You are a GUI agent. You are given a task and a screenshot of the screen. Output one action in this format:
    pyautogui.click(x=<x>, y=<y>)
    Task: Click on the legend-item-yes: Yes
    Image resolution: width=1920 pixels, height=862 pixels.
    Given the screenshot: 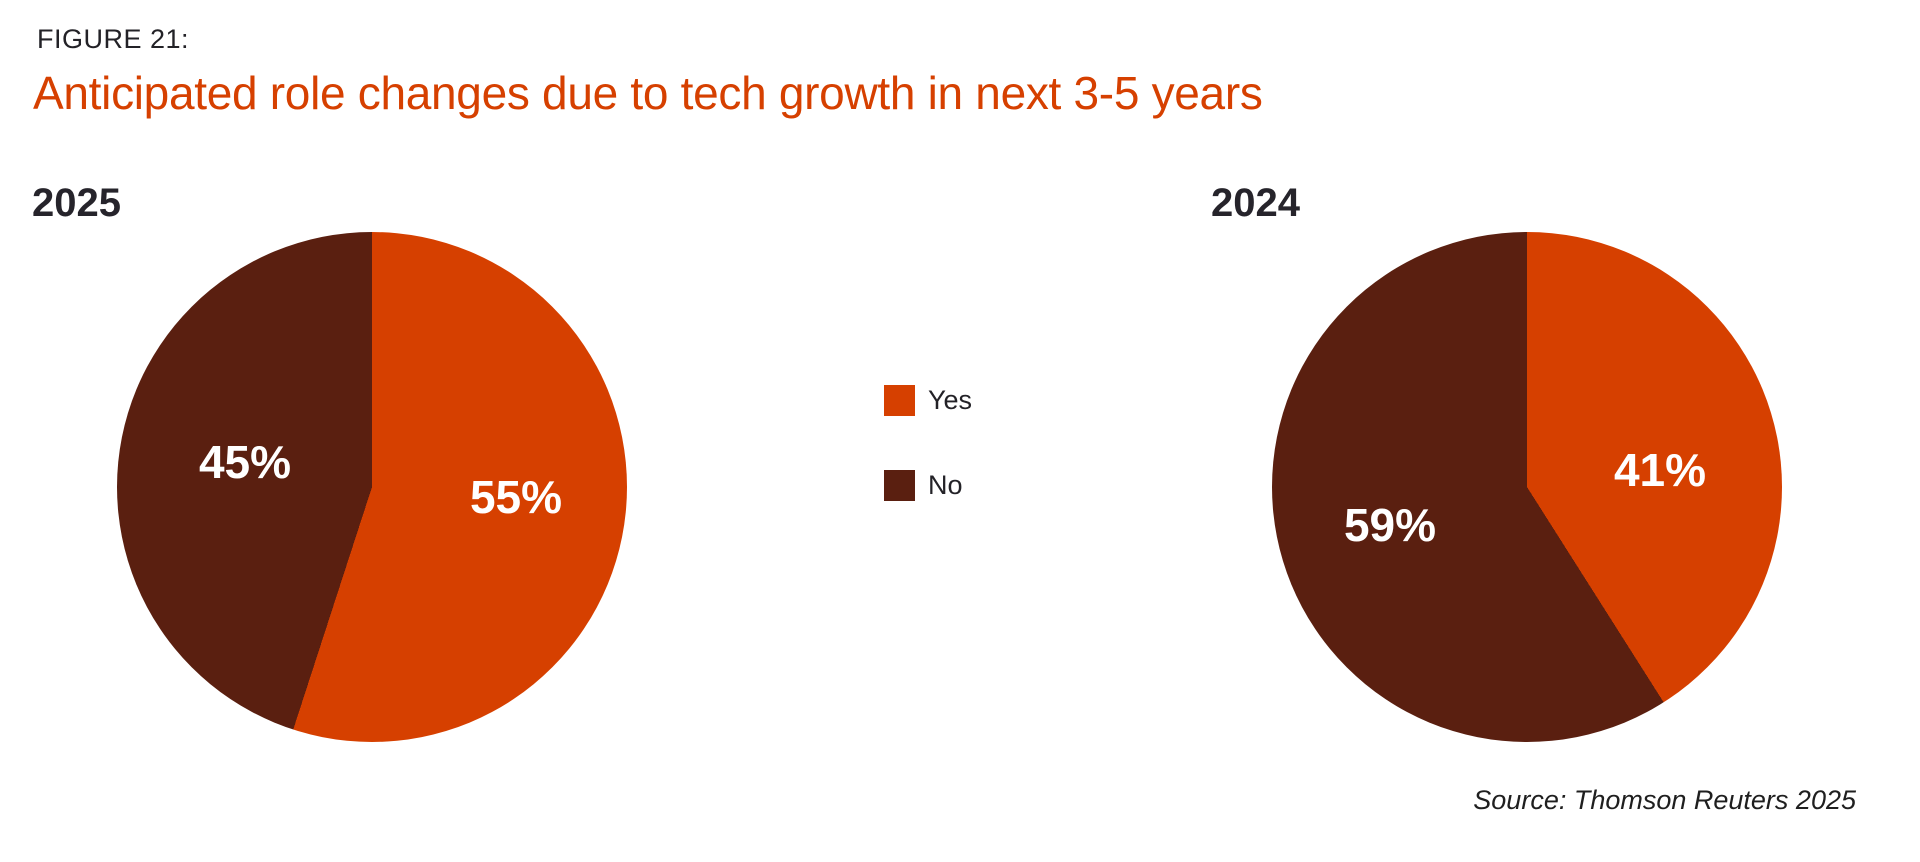 What is the action you would take?
    pyautogui.click(x=928, y=400)
    